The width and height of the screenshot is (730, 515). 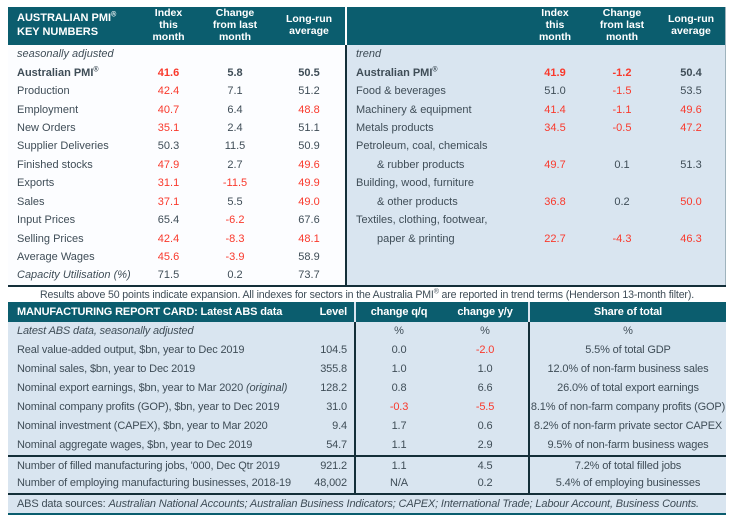 I want to click on row-level: 355.8, so click(x=333, y=369).